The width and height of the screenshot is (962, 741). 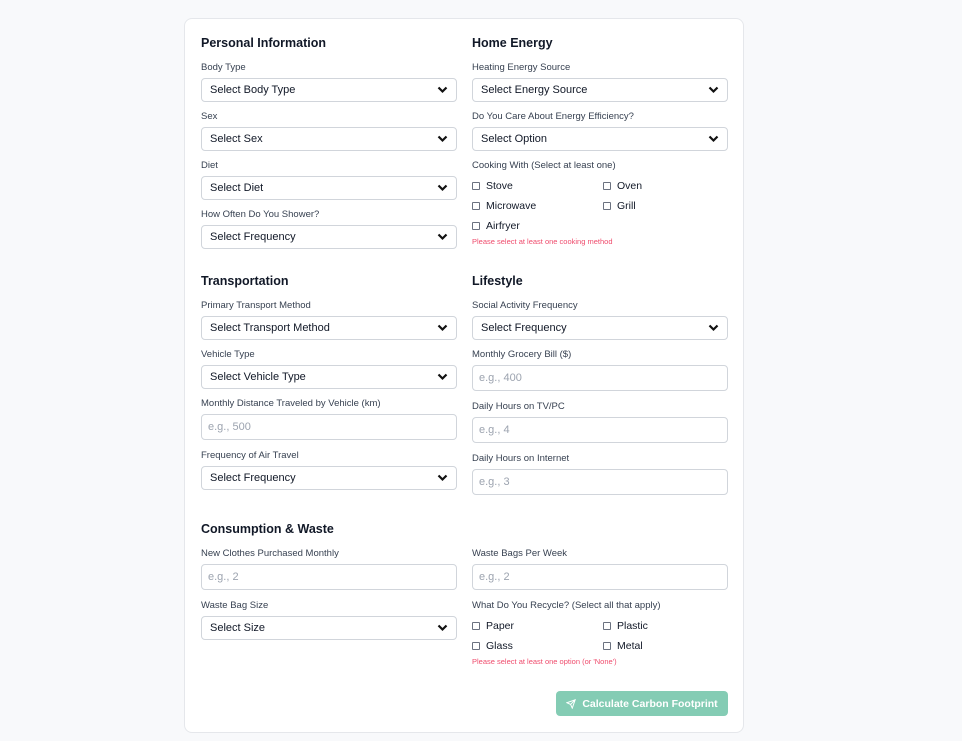 I want to click on checkbox-grill: Grill, so click(x=665, y=206).